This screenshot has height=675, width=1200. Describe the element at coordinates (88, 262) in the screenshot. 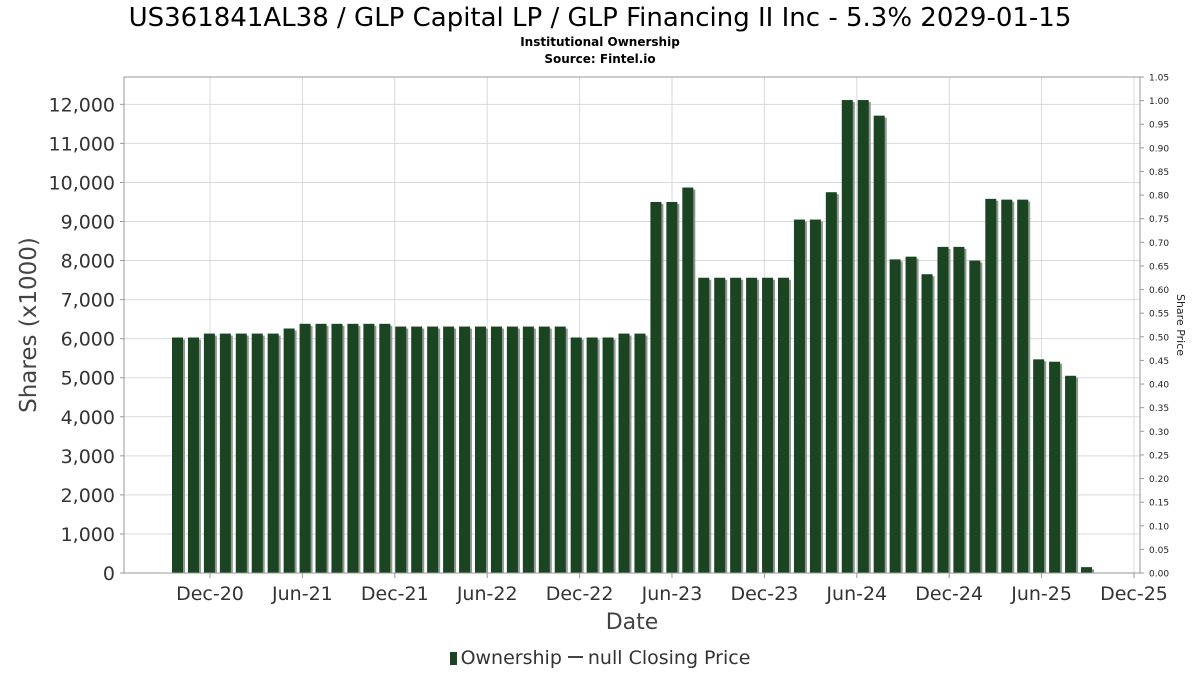

I see `y-tick-label: 8,000` at that location.